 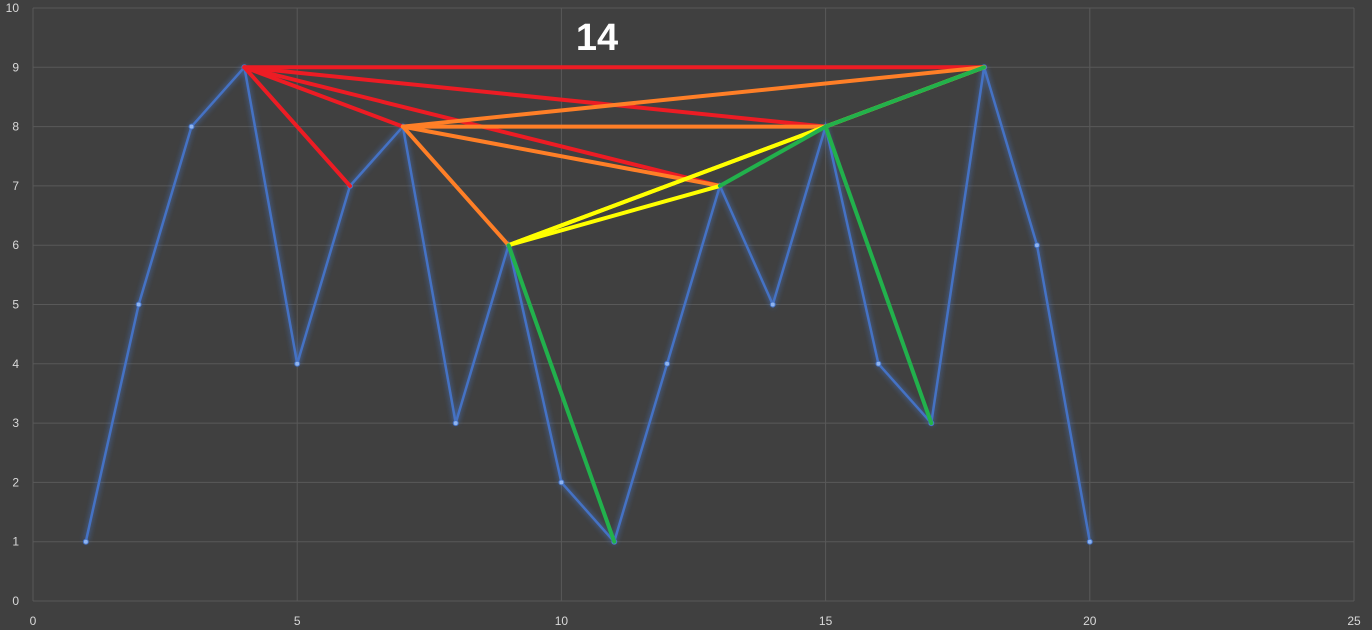 I want to click on y-tick-label-2: 2, so click(x=15, y=482).